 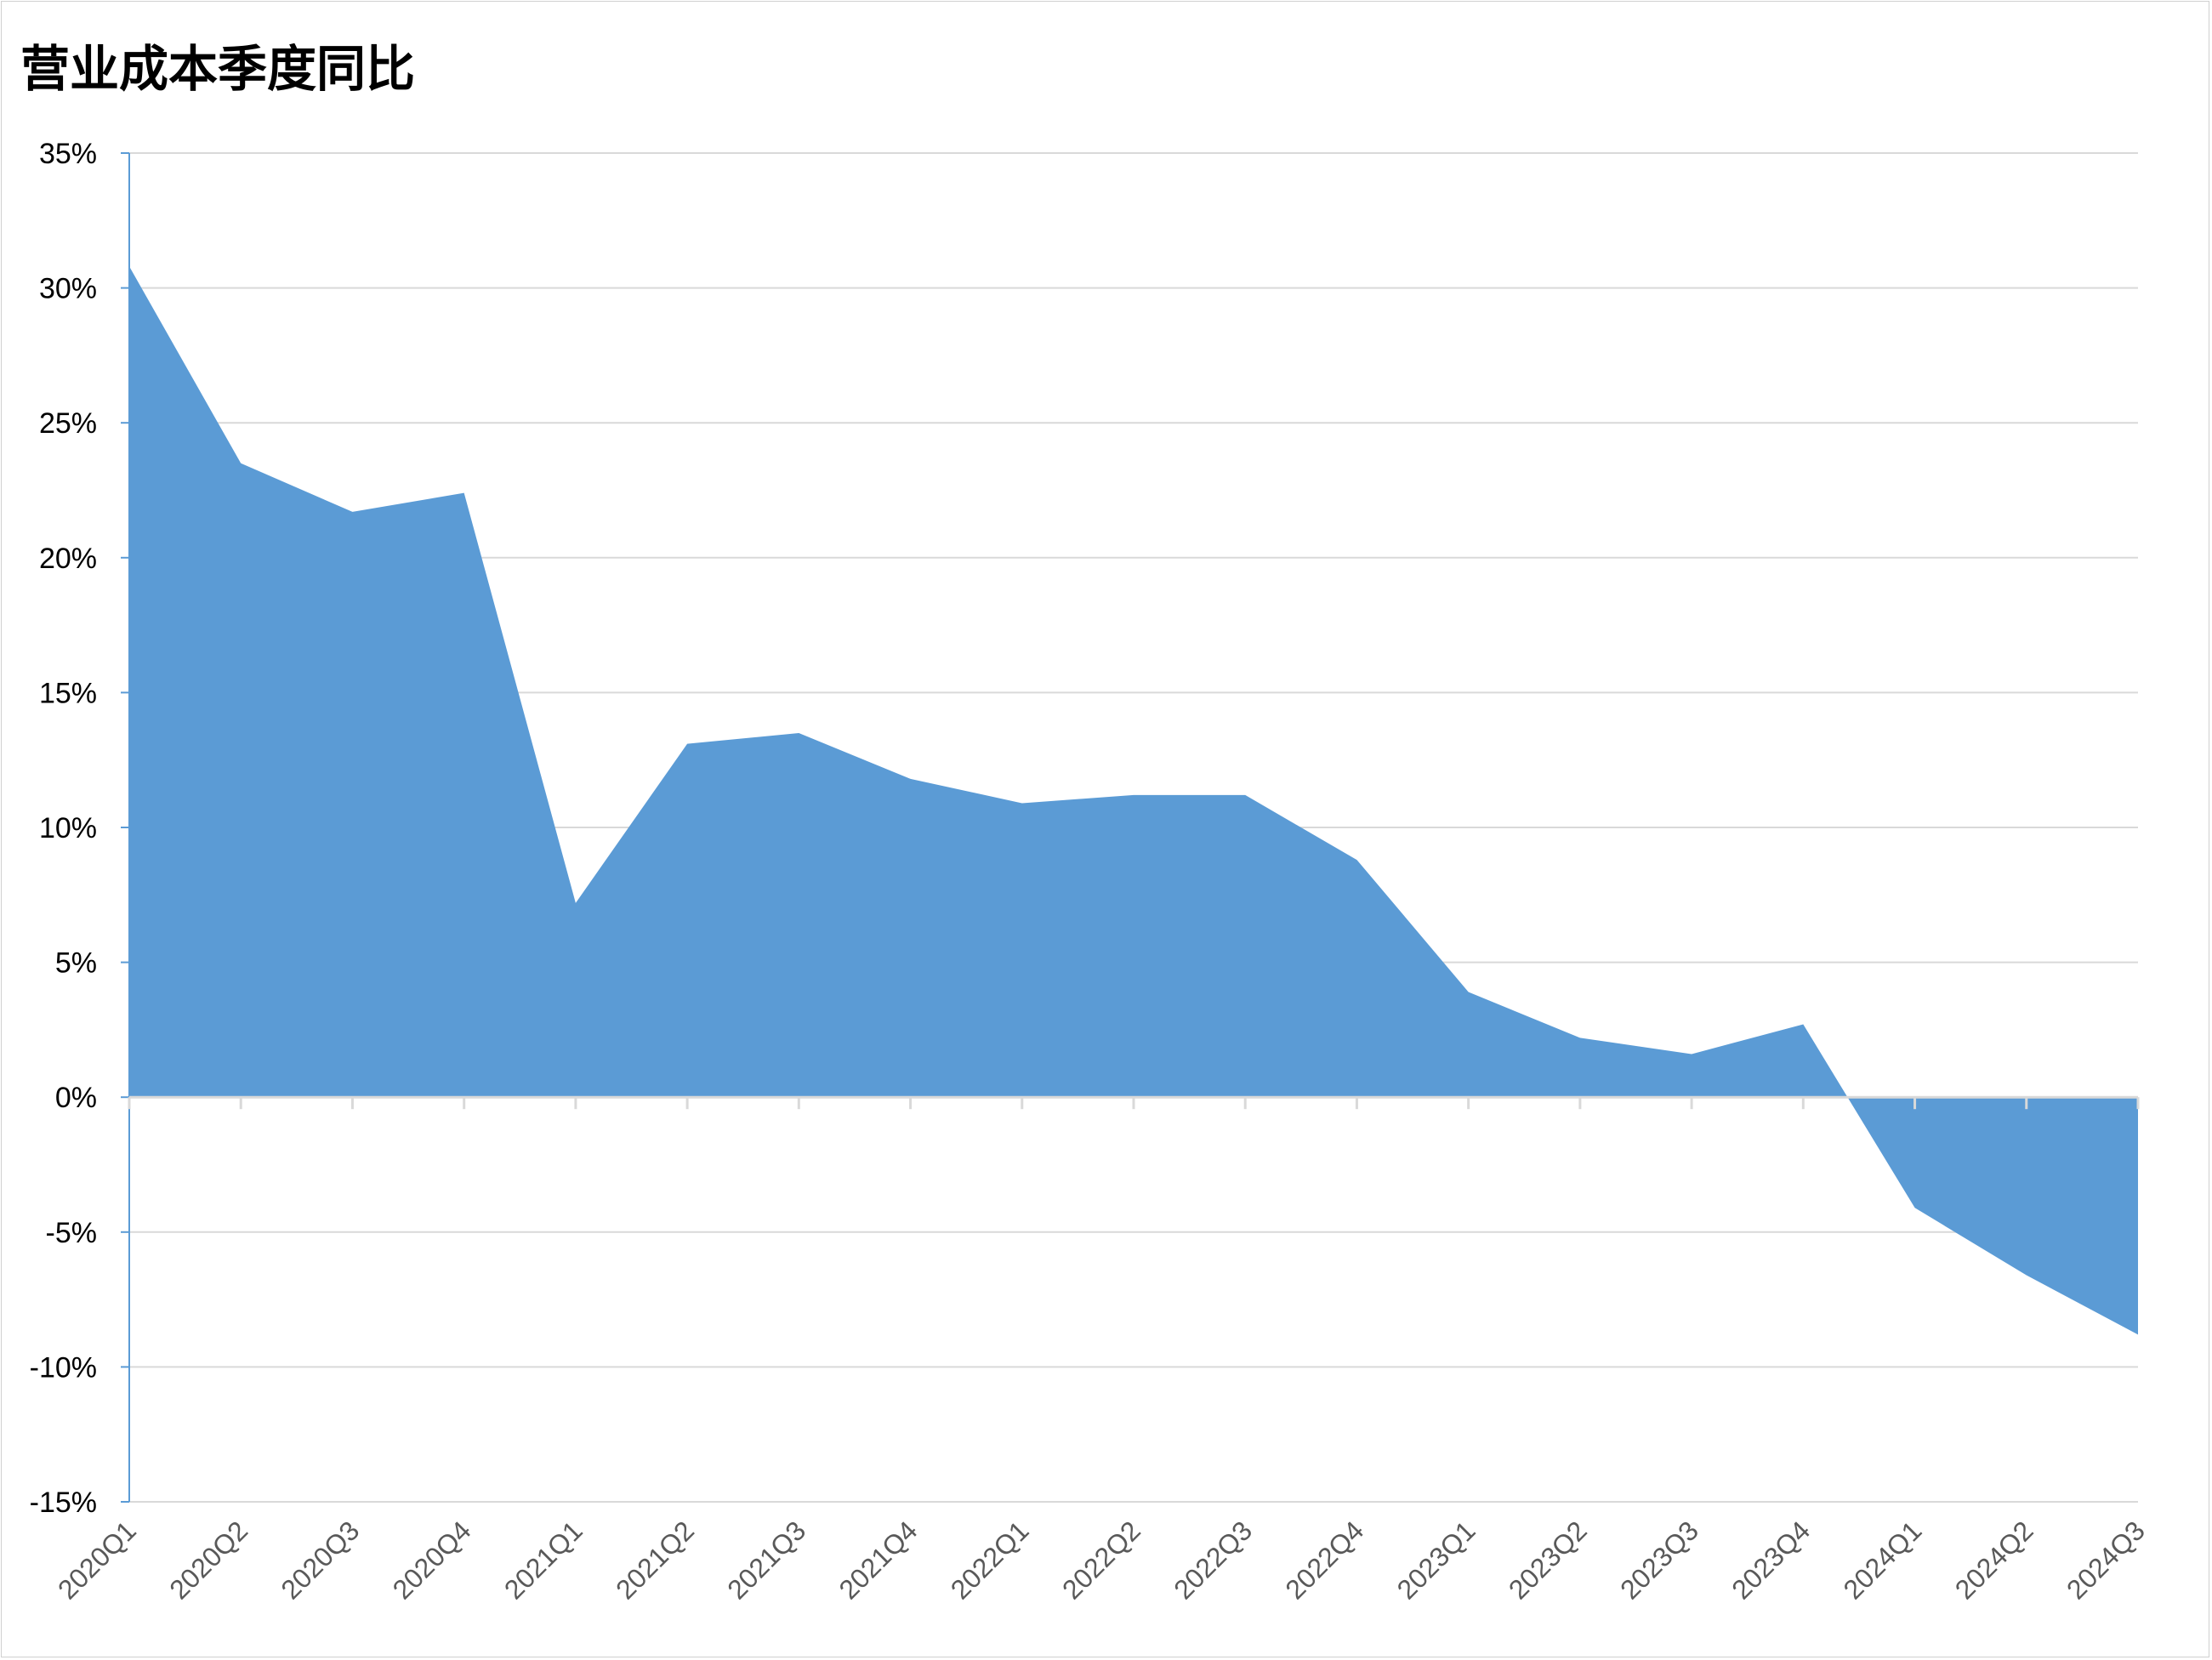 I want to click on y-tick-label: 0%, so click(x=76, y=1098).